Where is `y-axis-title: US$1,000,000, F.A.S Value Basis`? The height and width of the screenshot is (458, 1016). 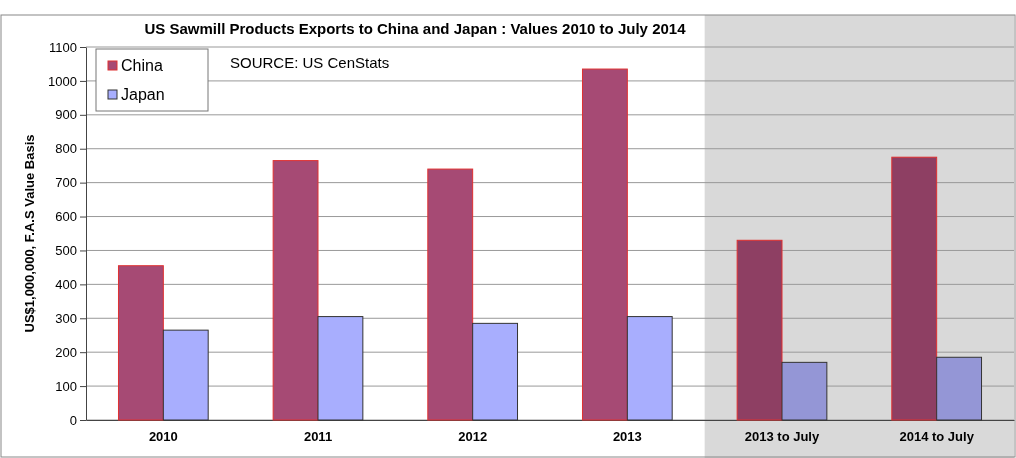 y-axis-title: US$1,000,000, F.A.S Value Basis is located at coordinates (29, 233).